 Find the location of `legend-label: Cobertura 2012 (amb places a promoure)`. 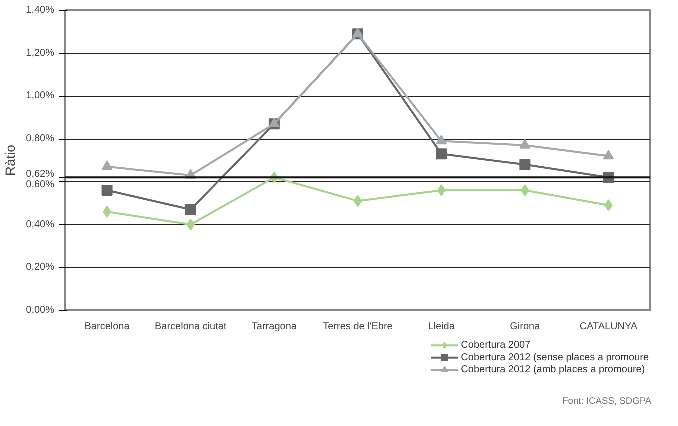

legend-label: Cobertura 2012 (amb places a promoure) is located at coordinates (553, 370).